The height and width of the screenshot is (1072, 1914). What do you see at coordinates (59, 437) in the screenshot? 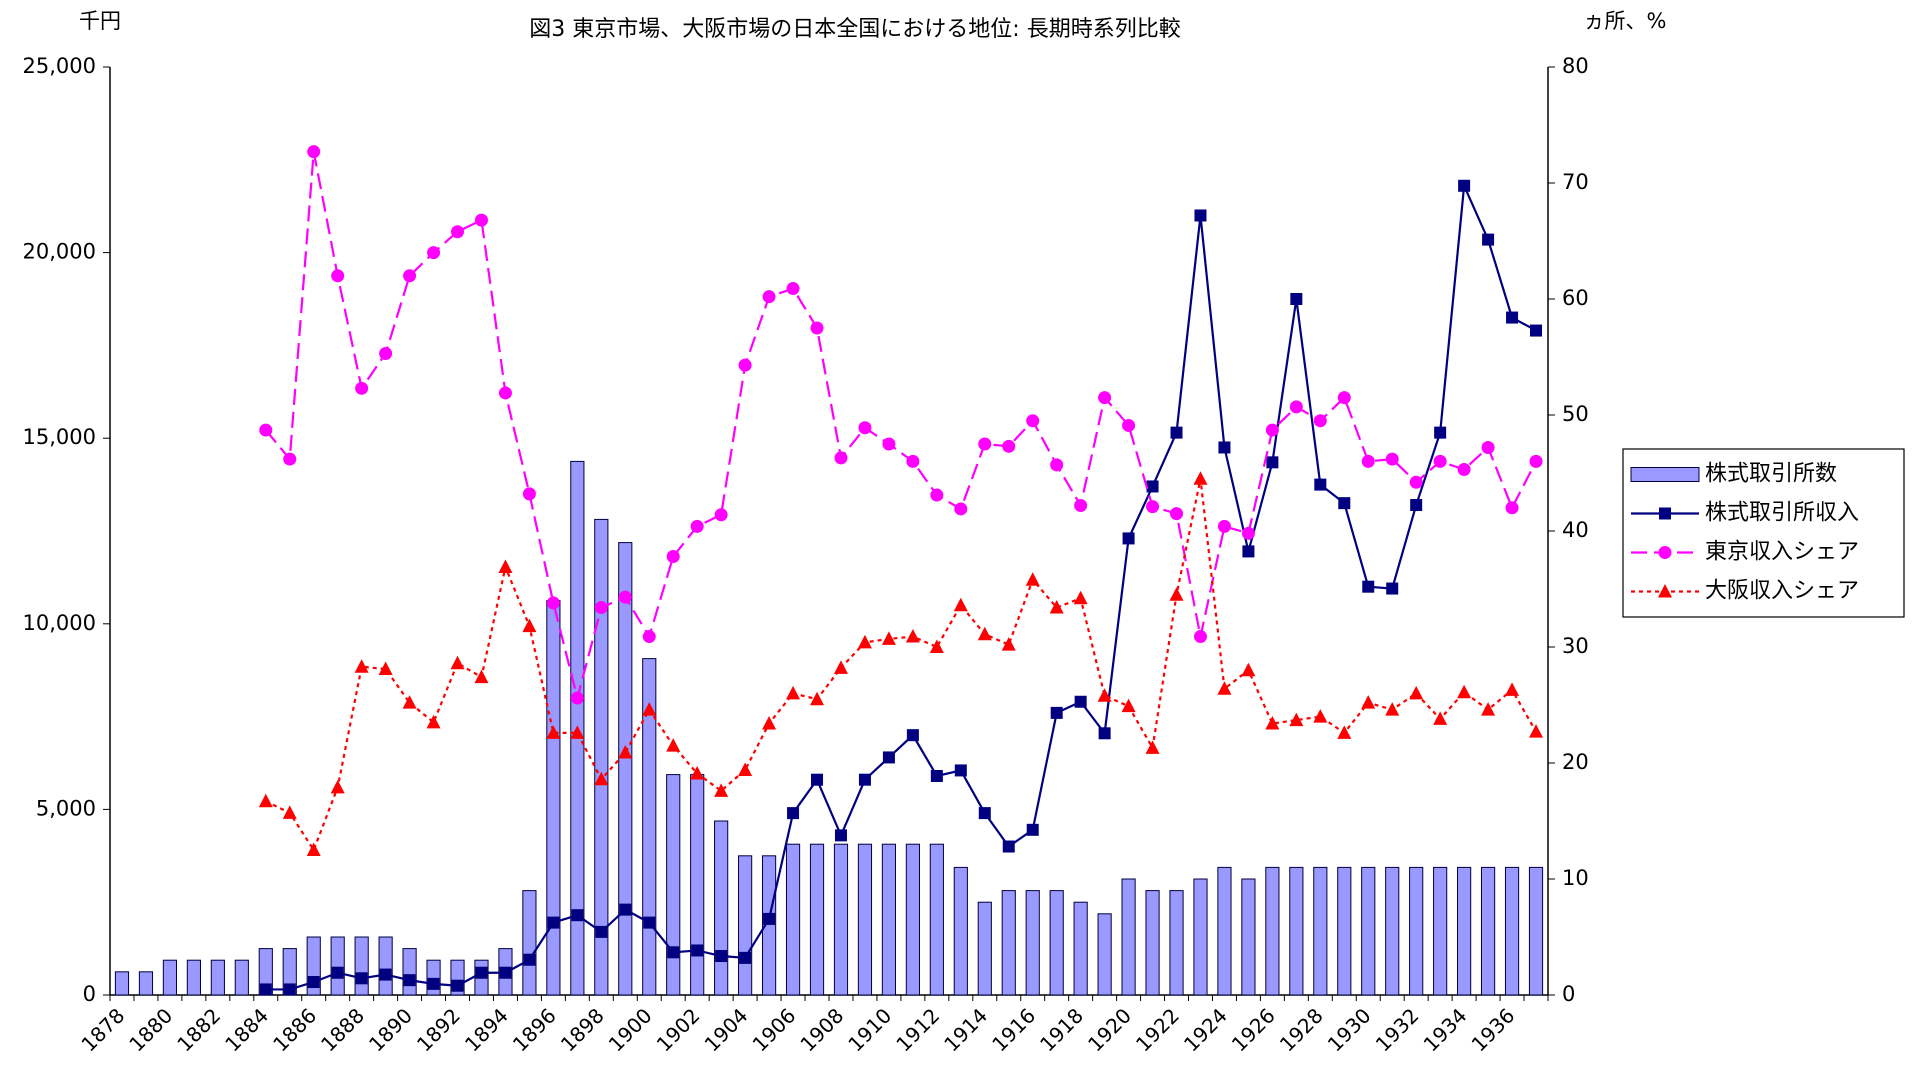
I see `y-tick-label: 15,000` at bounding box center [59, 437].